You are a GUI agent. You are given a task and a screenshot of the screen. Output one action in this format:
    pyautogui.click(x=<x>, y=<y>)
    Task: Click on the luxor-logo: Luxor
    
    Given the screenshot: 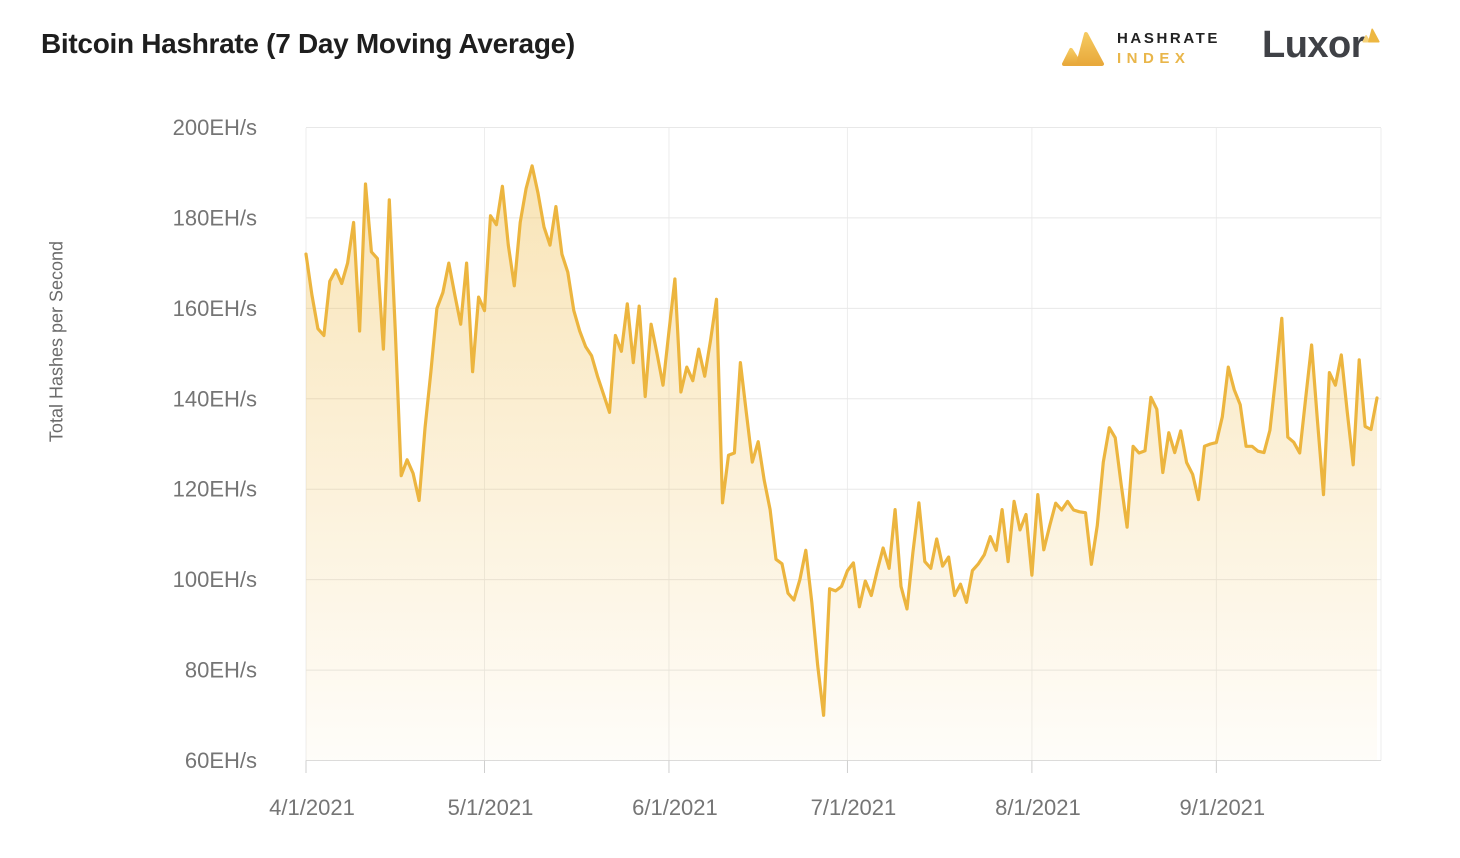 What is the action you would take?
    pyautogui.click(x=1321, y=45)
    